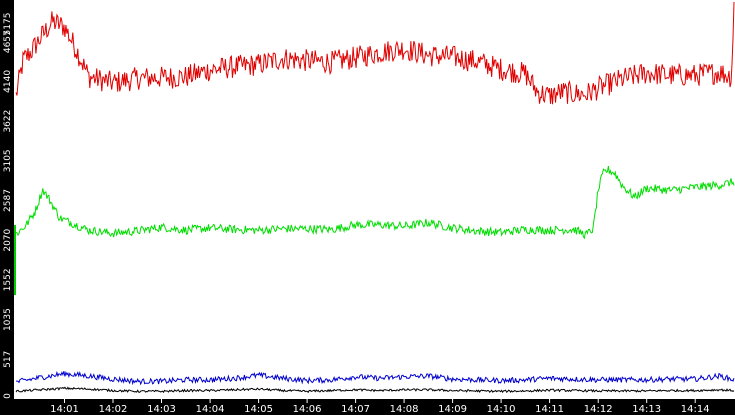 This screenshot has height=415, width=735. I want to click on y-tick-label: 2587, so click(8, 200).